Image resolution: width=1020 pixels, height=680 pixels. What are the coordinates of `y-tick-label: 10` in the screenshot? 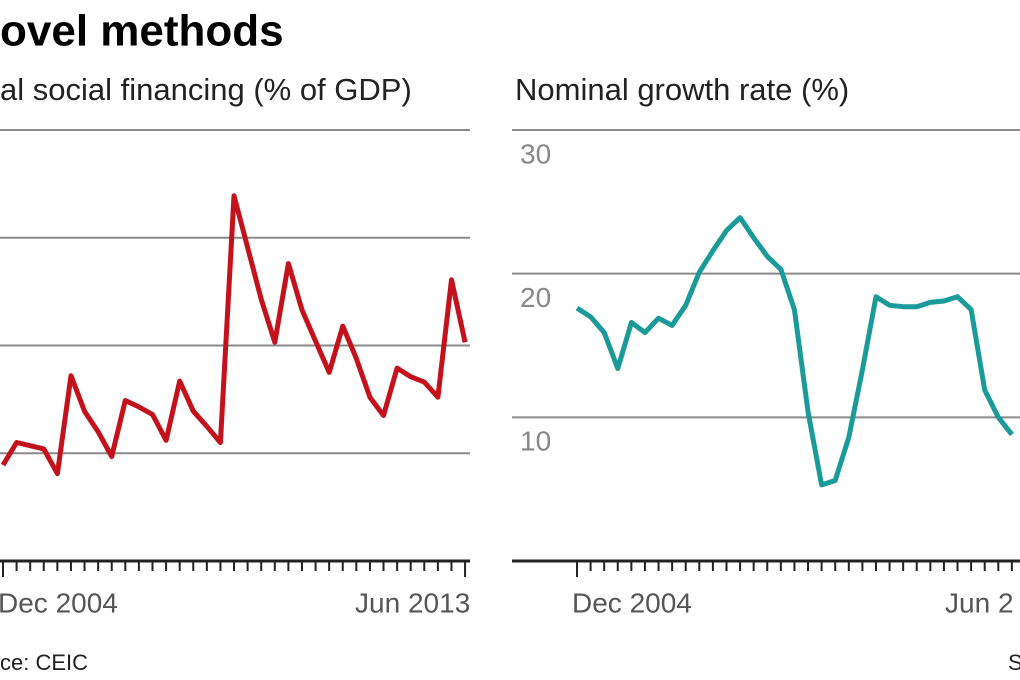 It's located at (535, 441).